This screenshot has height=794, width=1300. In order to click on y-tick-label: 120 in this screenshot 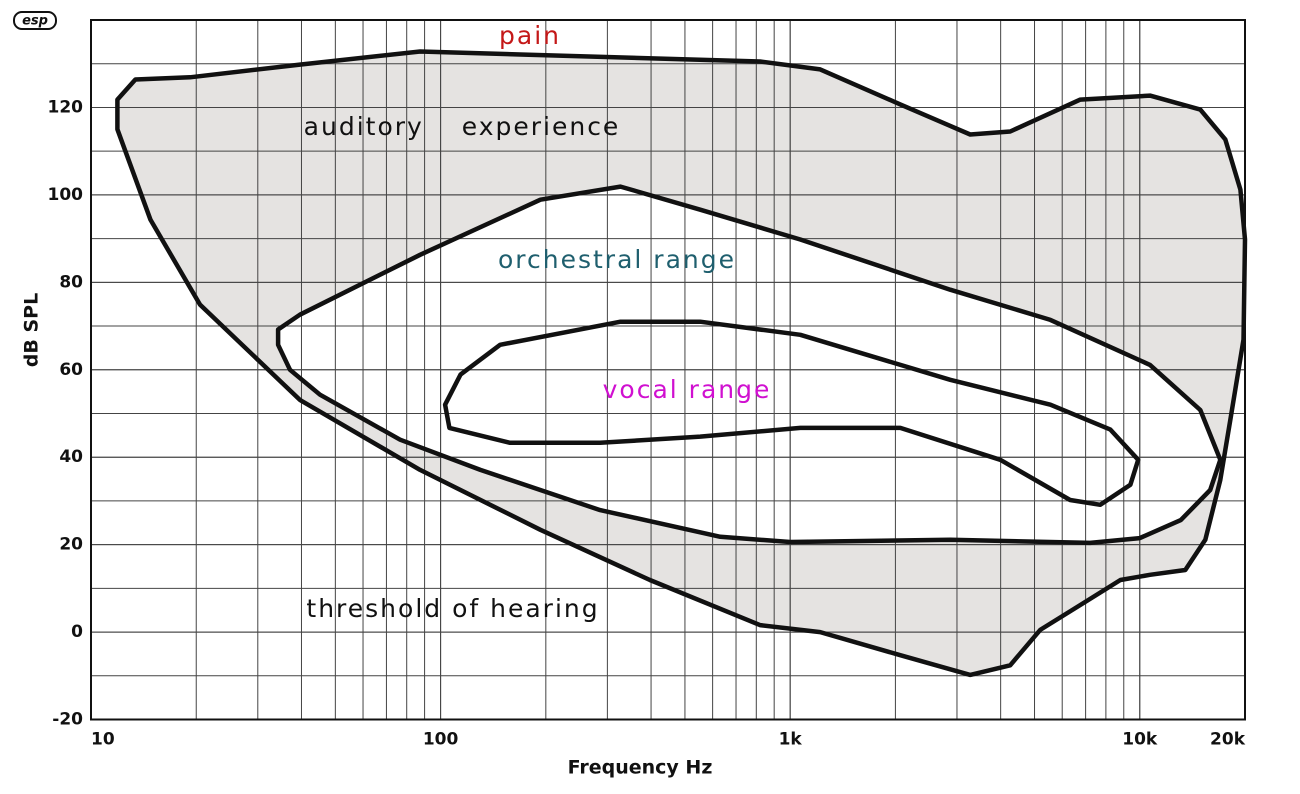, I will do `click(66, 107)`.